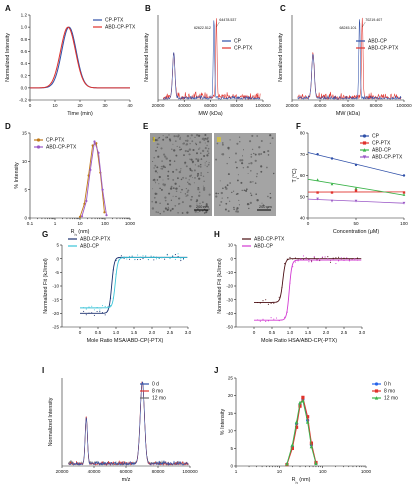 Image resolution: width=412 pixels, height=500 pixels. What do you see at coordinates (213, 174) in the screenshot?
I see `micrograph-panel: I II 200 nm 200 nm` at bounding box center [213, 174].